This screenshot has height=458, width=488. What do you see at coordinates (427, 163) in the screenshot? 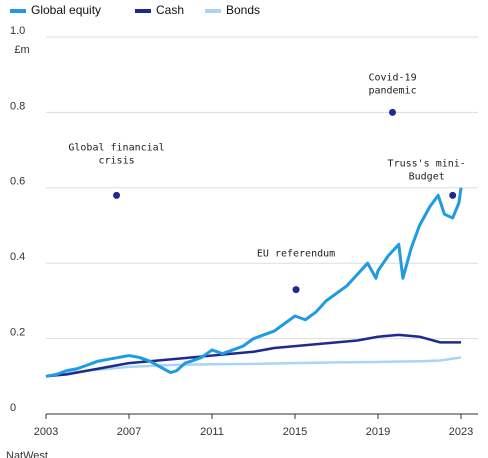
I see `annotation-text: Truss's mini-` at bounding box center [427, 163].